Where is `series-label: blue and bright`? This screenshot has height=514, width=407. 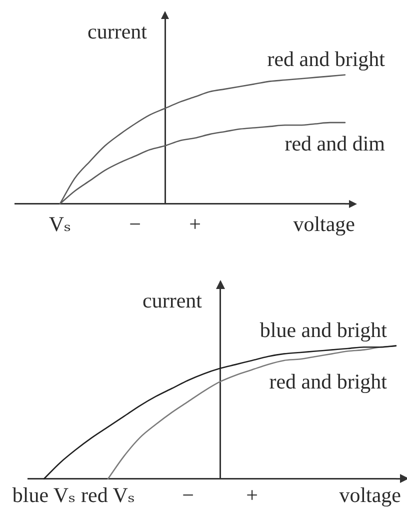 series-label: blue and bright is located at coordinates (324, 330).